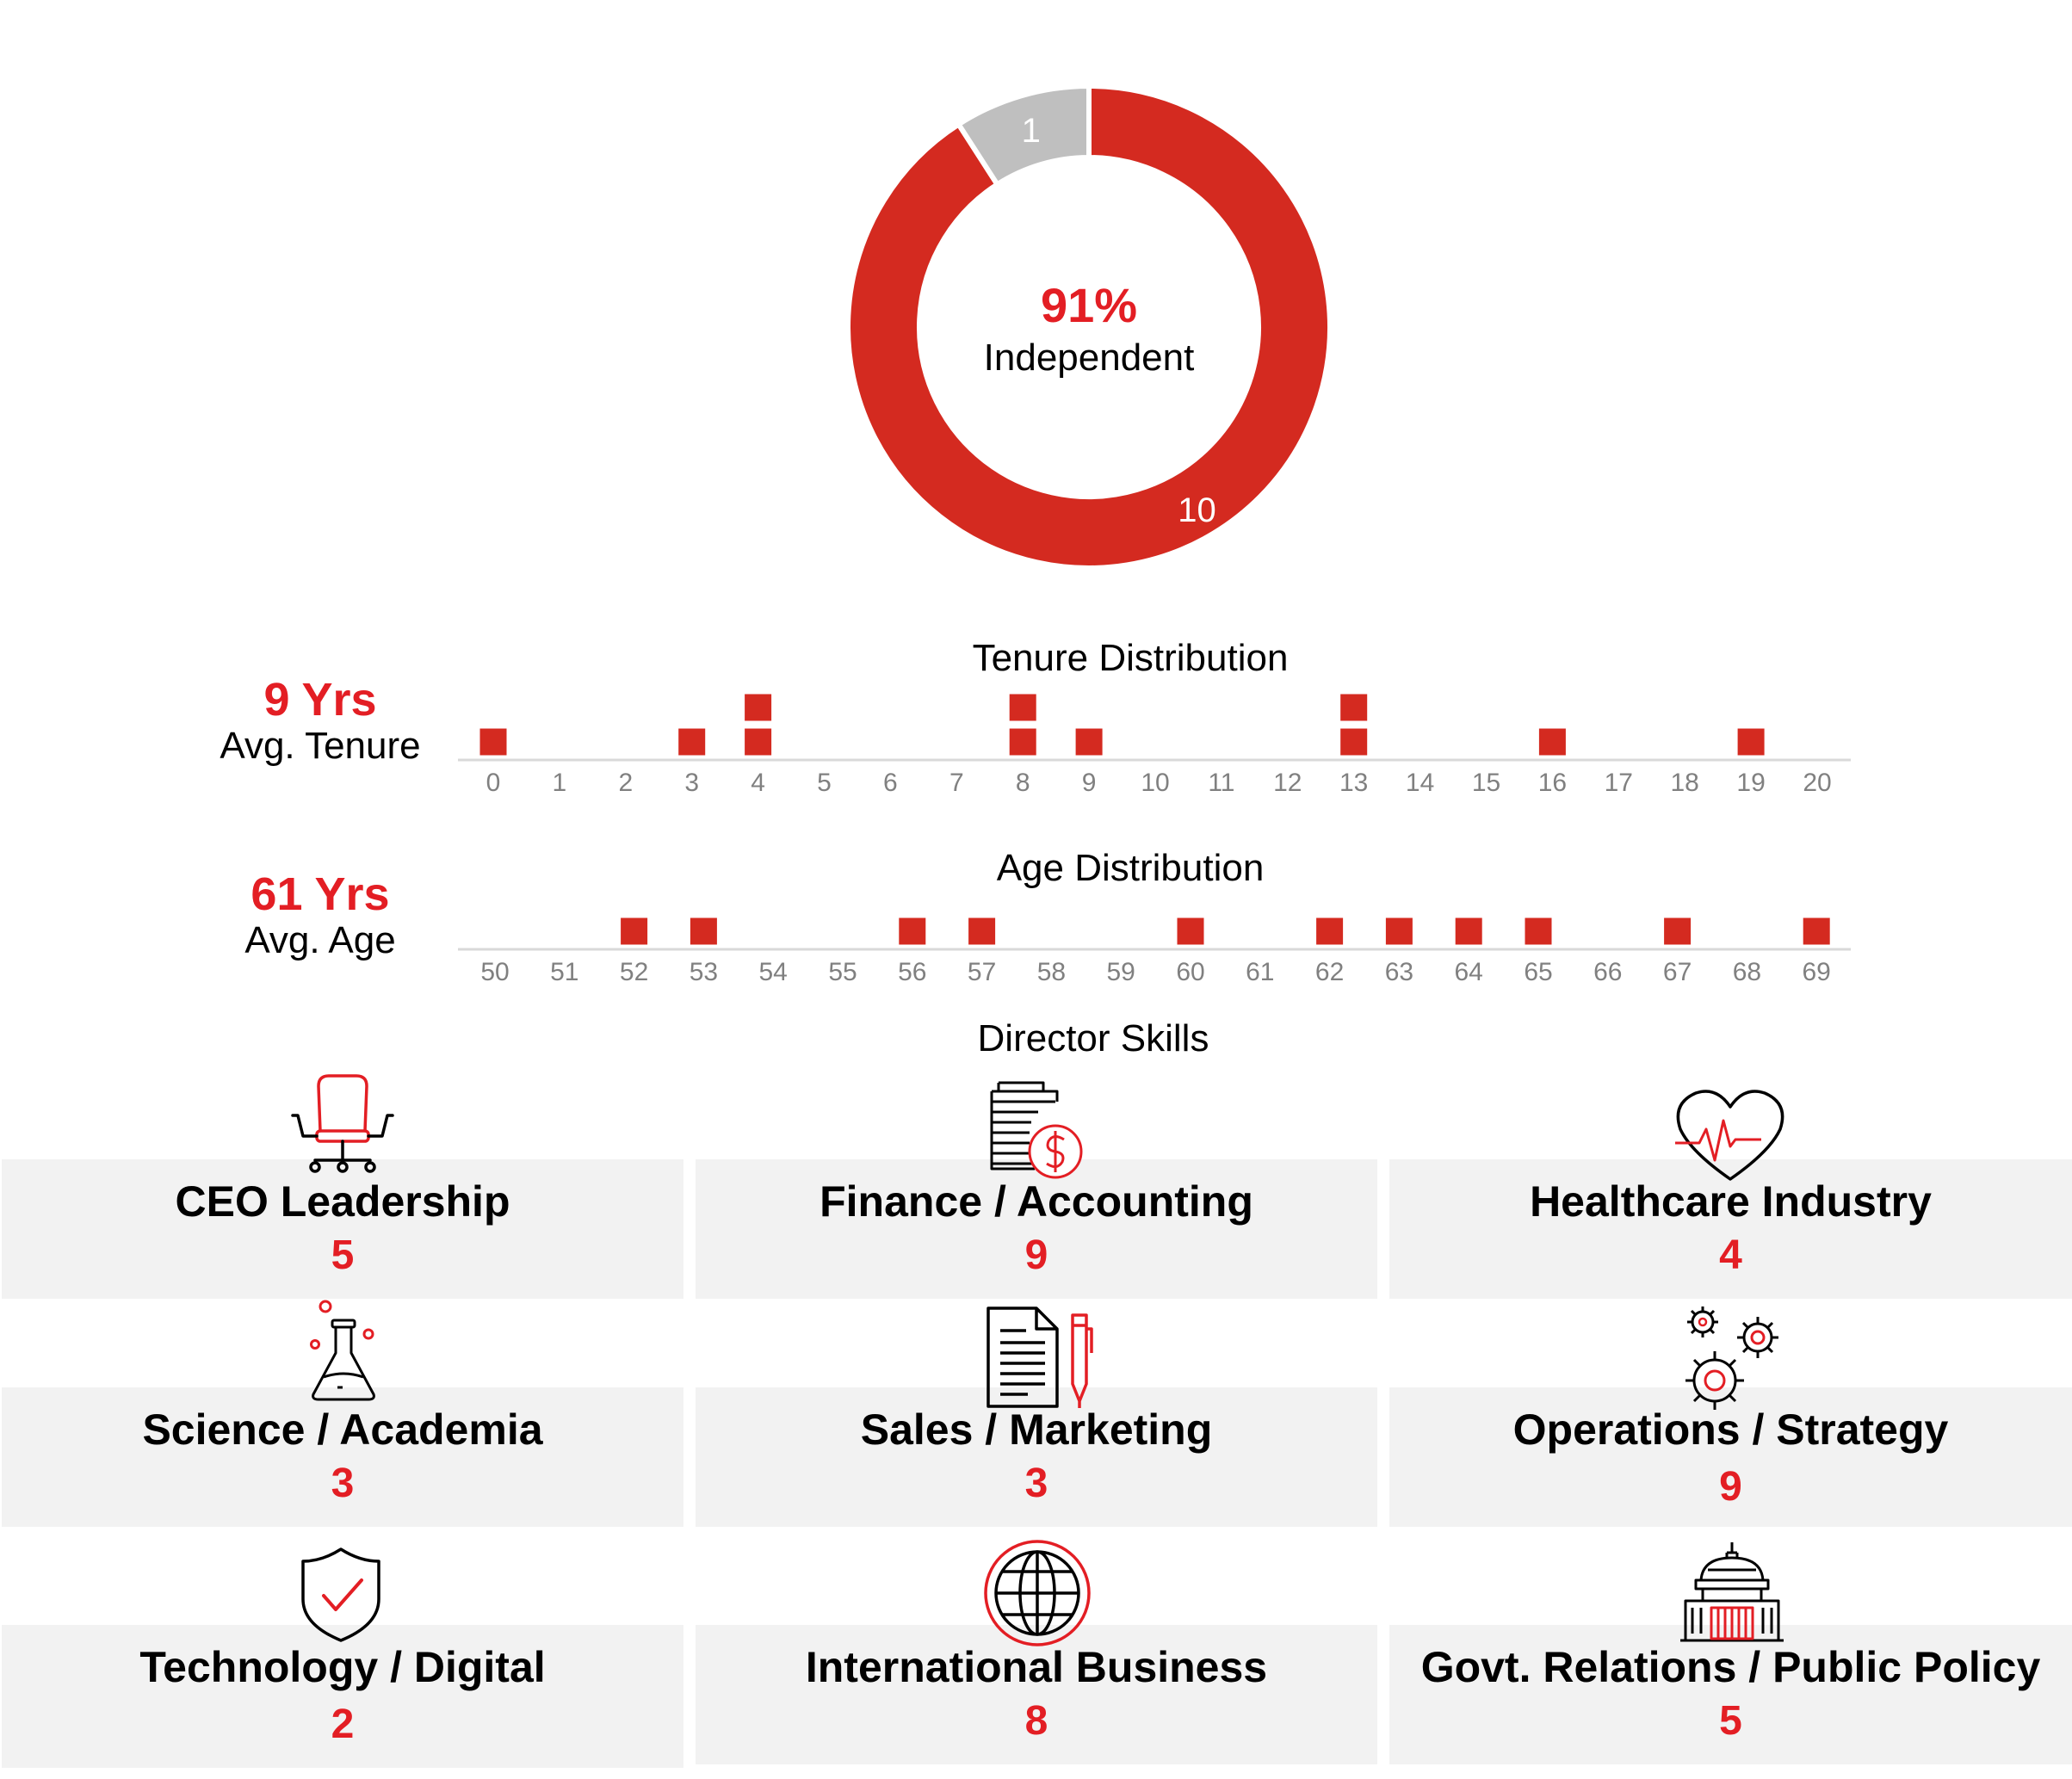 The height and width of the screenshot is (1779, 2072). I want to click on skill-card-govt-relations-public-policy: Govt. Relations / Public Policy 5, so click(1731, 1694).